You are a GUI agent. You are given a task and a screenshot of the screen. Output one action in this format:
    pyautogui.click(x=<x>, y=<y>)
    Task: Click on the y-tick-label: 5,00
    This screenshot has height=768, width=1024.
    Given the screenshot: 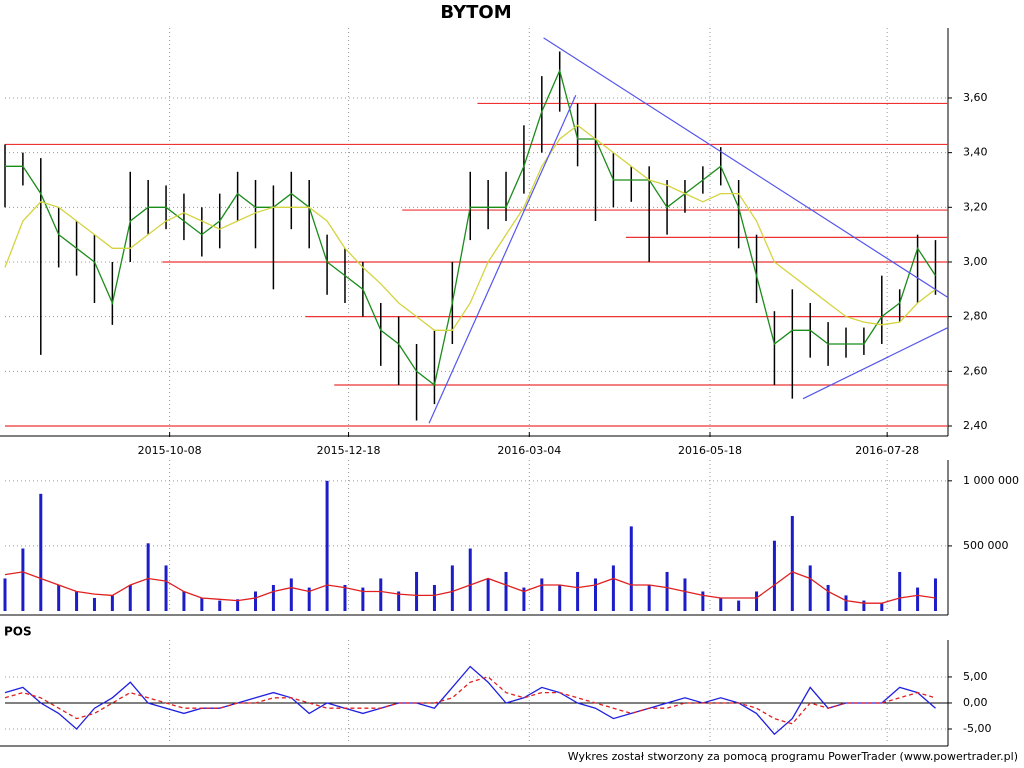 What is the action you would take?
    pyautogui.click(x=975, y=676)
    